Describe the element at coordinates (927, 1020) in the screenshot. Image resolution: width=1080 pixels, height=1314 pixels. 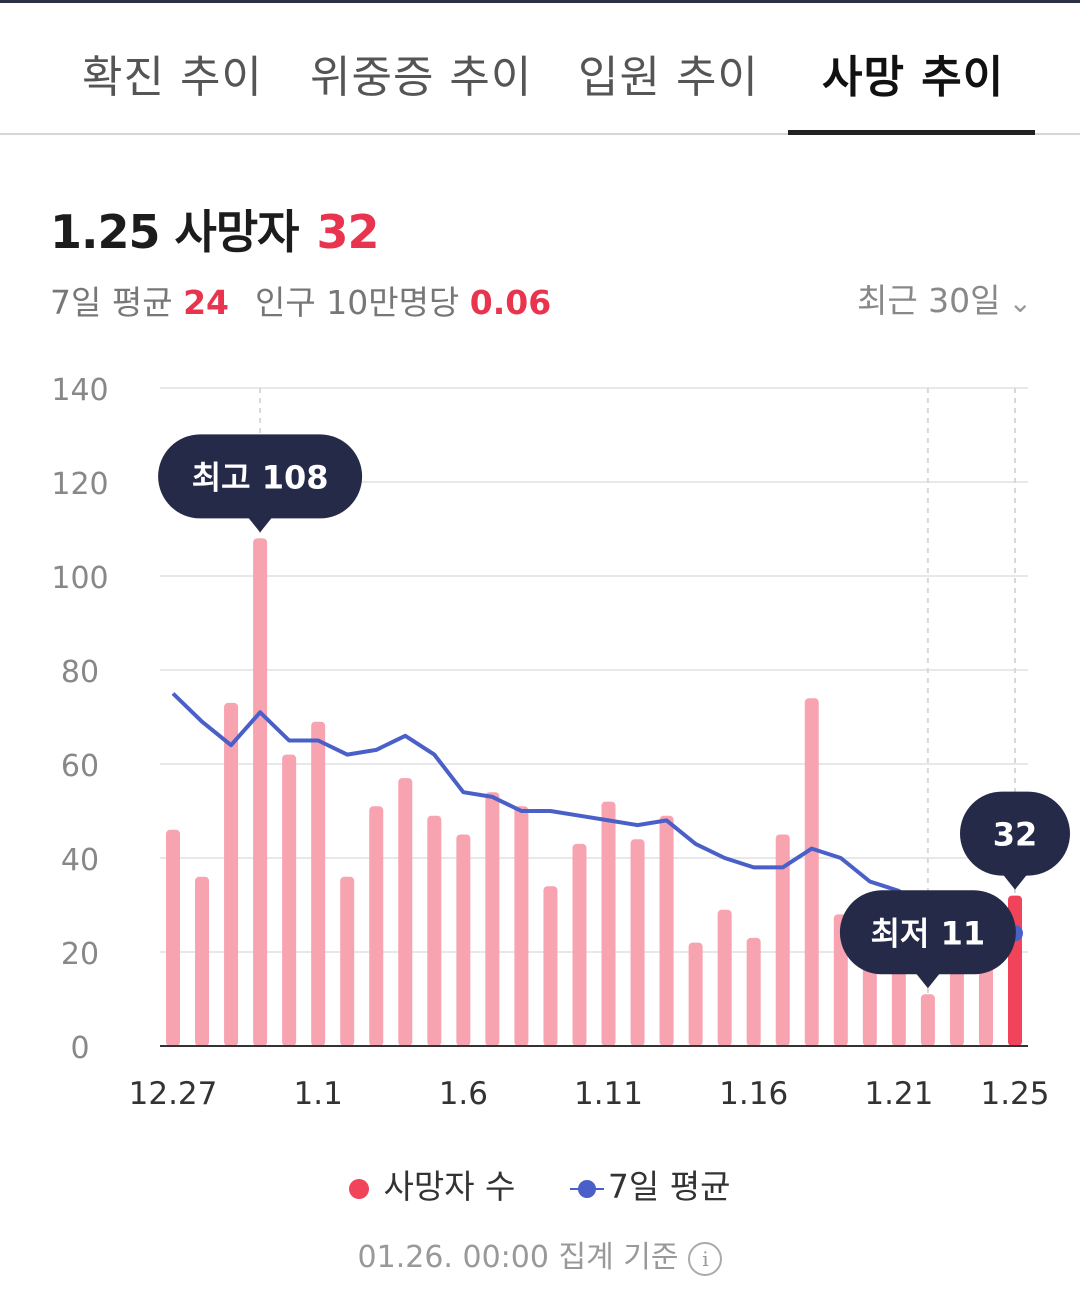
I see `bar-1.22` at that location.